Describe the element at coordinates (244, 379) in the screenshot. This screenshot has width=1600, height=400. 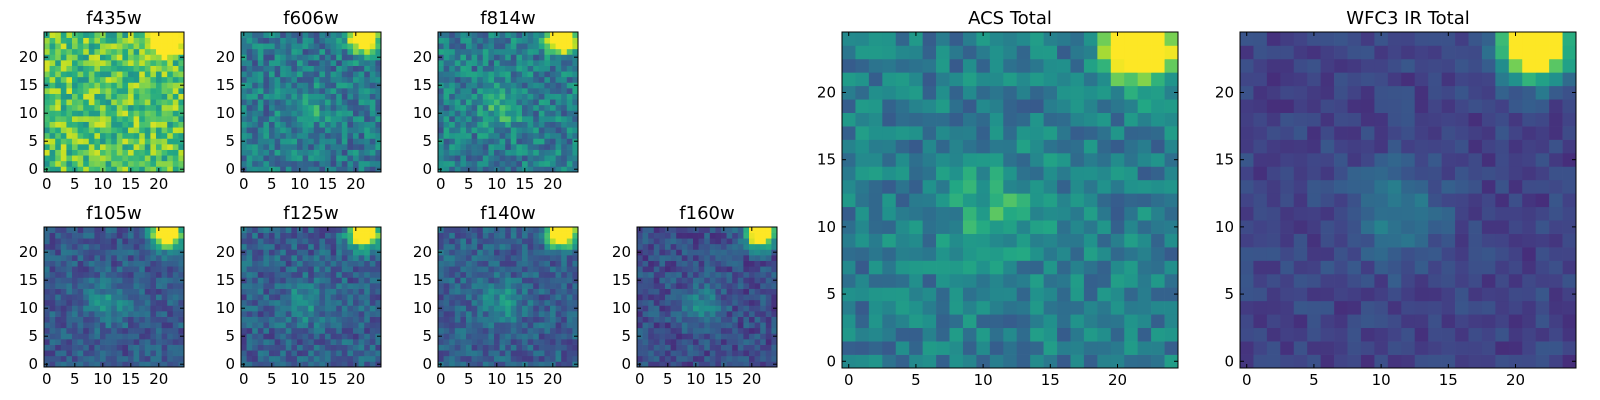
I see `x-tick-label: 0` at that location.